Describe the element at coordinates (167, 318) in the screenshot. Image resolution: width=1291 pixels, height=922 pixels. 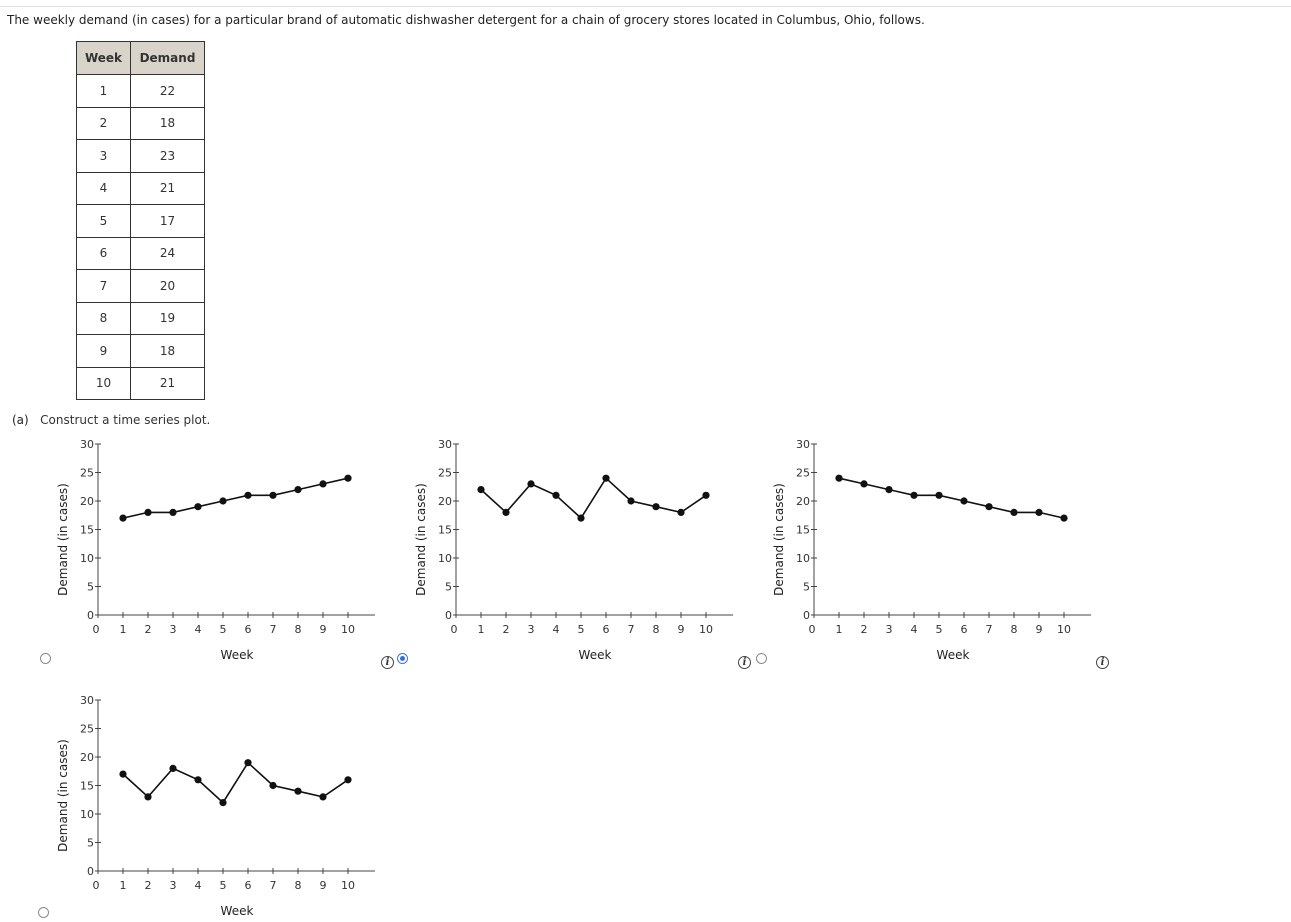
I see `demand-cell: 19` at that location.